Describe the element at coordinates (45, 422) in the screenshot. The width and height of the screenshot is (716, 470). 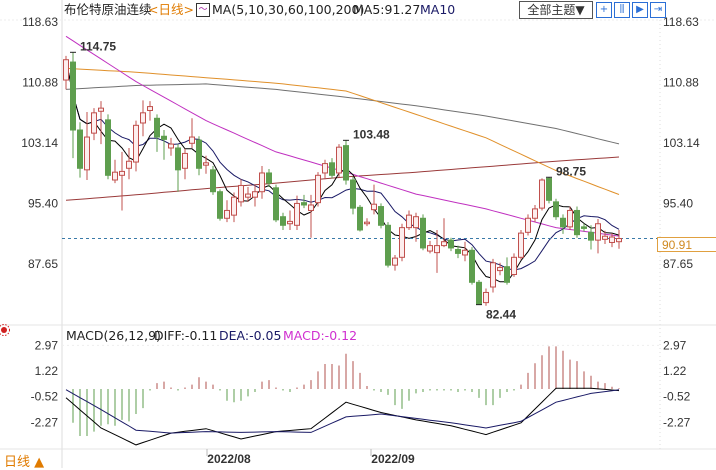
I see `macd-y-tick-left: -2.27` at that location.